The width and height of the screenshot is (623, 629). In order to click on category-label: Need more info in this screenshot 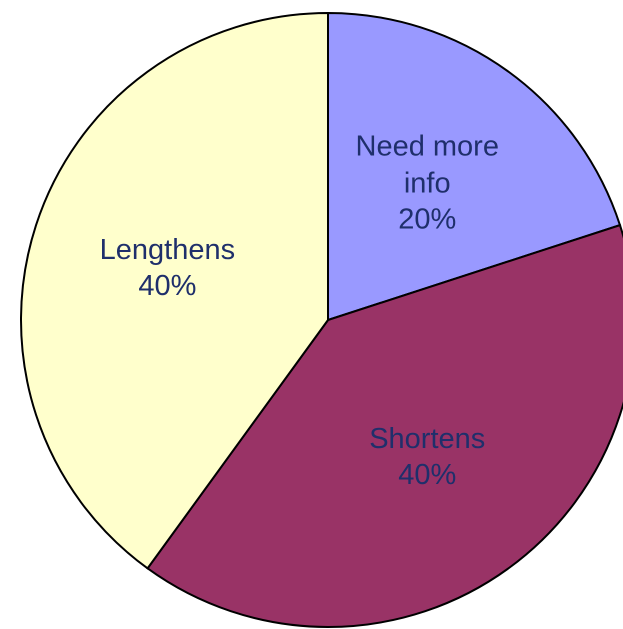, I will do `click(427, 165)`.